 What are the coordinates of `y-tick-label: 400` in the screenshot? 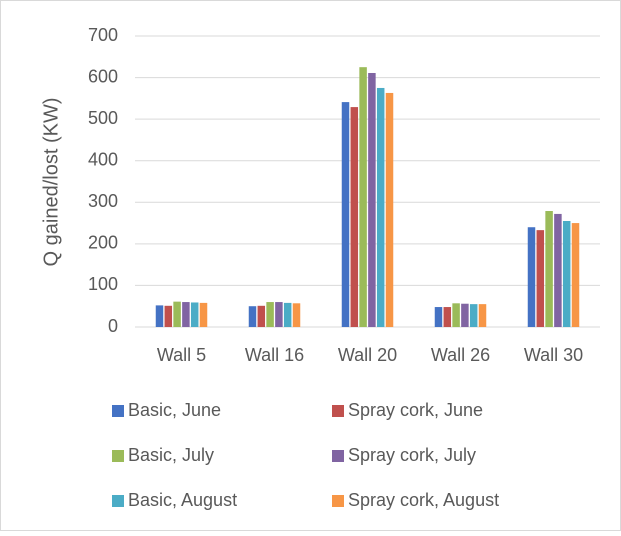 It's located at (103, 159).